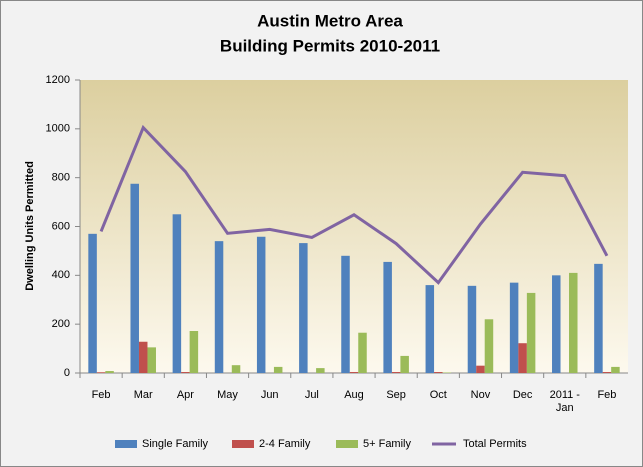 Image resolution: width=643 pixels, height=467 pixels. I want to click on x-tick-label: Sep, so click(396, 395).